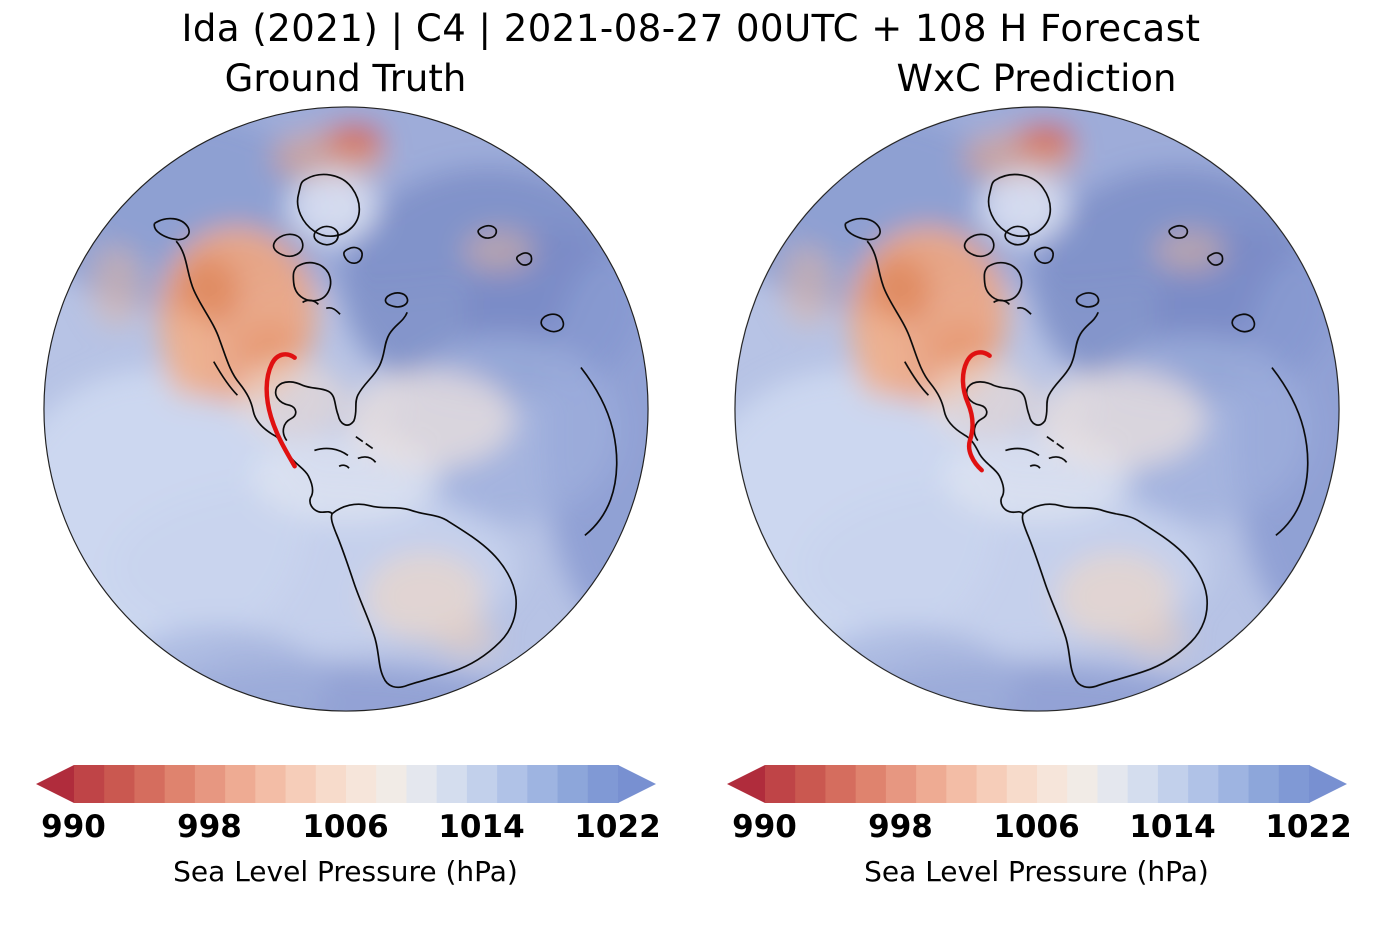  What do you see at coordinates (976, 411) in the screenshot?
I see `hurricane-track-prediction` at bounding box center [976, 411].